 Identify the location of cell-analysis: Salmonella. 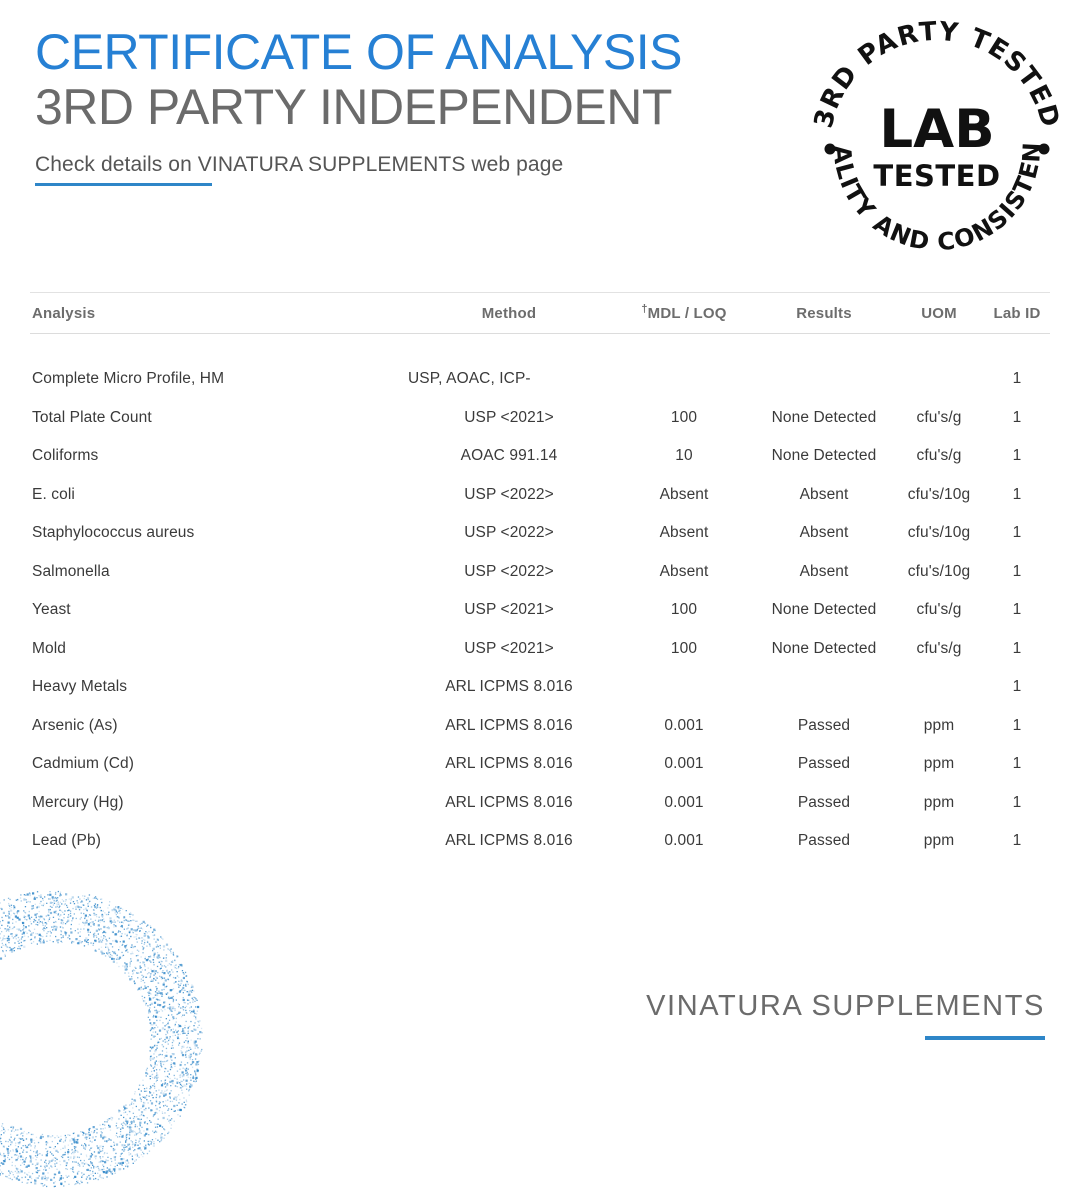
(217, 572).